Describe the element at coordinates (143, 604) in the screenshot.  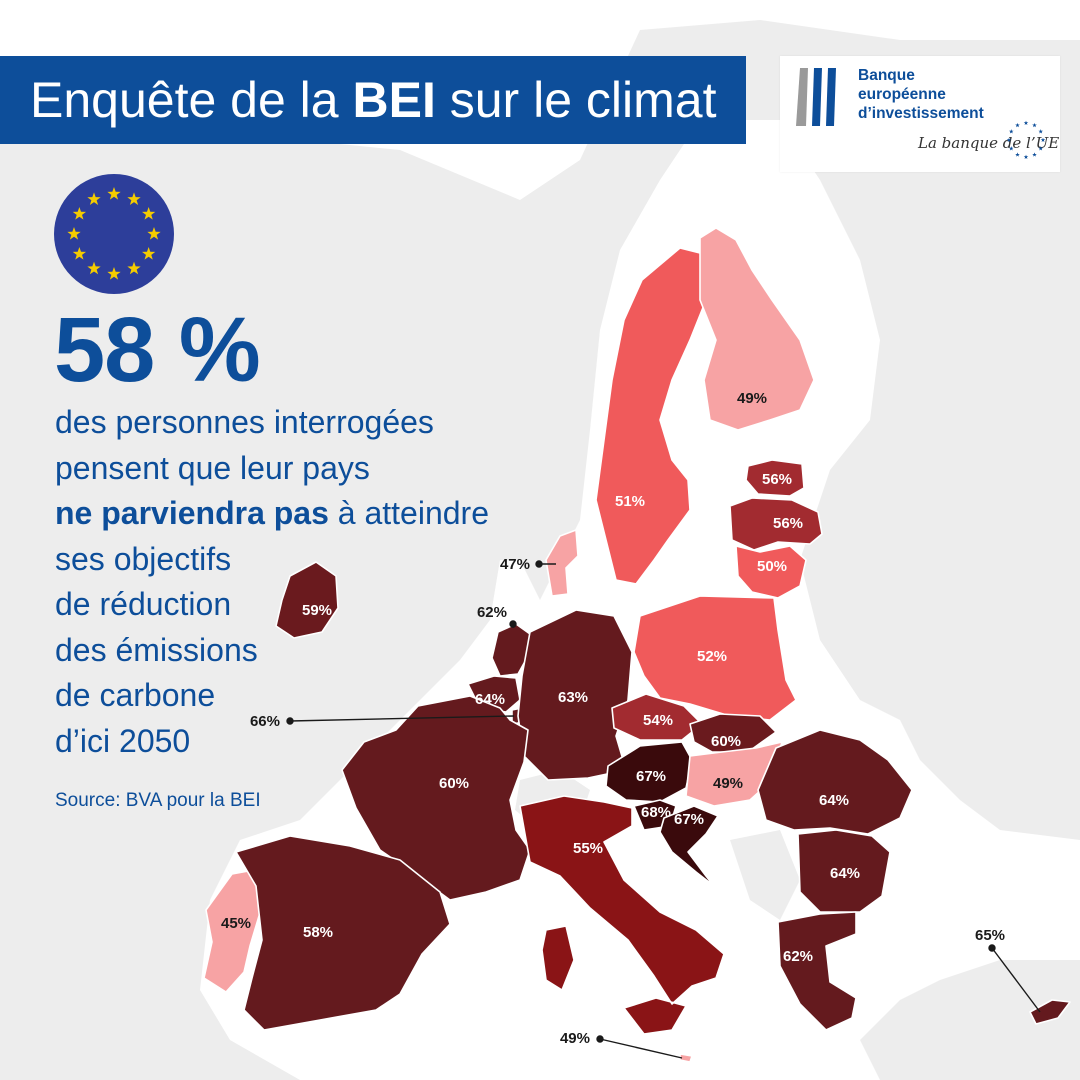
I see `desc-line5: de réduction` at that location.